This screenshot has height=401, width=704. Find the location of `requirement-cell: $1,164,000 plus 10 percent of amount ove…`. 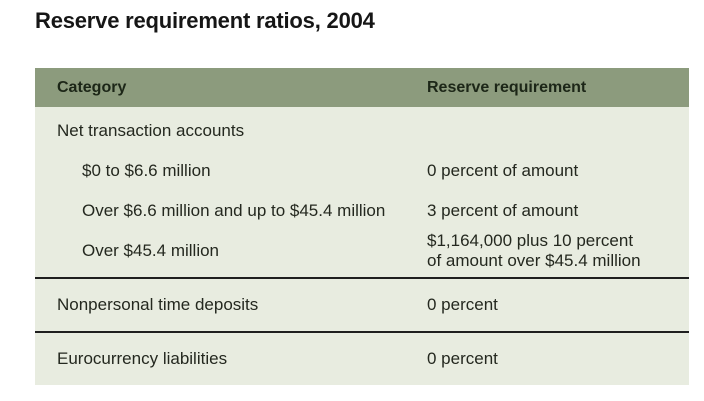

requirement-cell: $1,164,000 plus 10 percent of amount ove… is located at coordinates (534, 251).